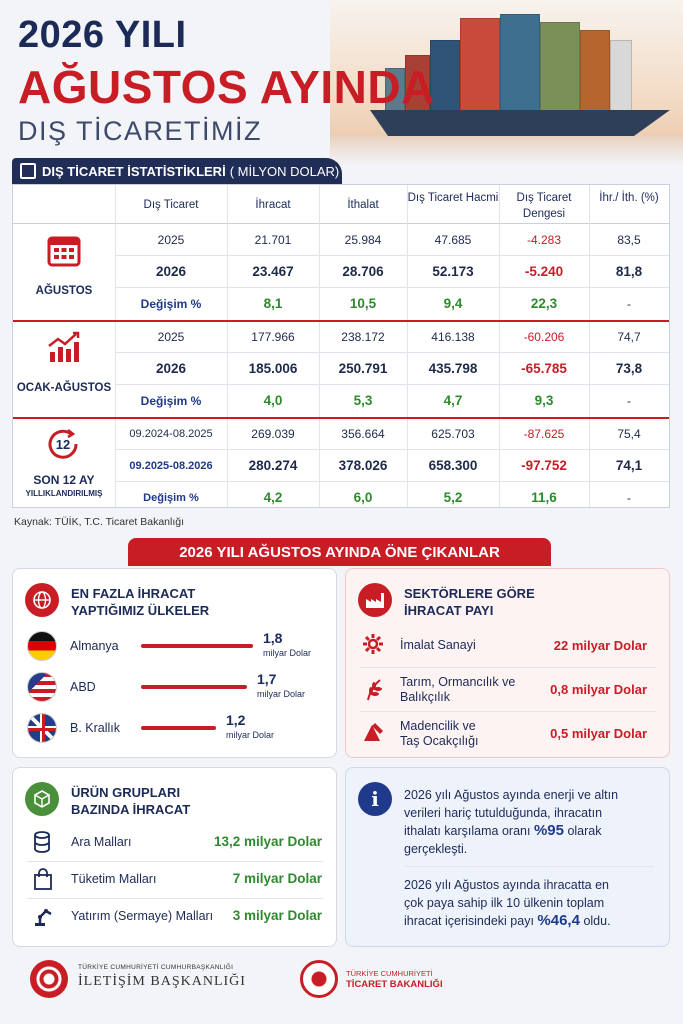  What do you see at coordinates (273, 368) in the screenshot?
I see `table-cell: 185.006` at bounding box center [273, 368].